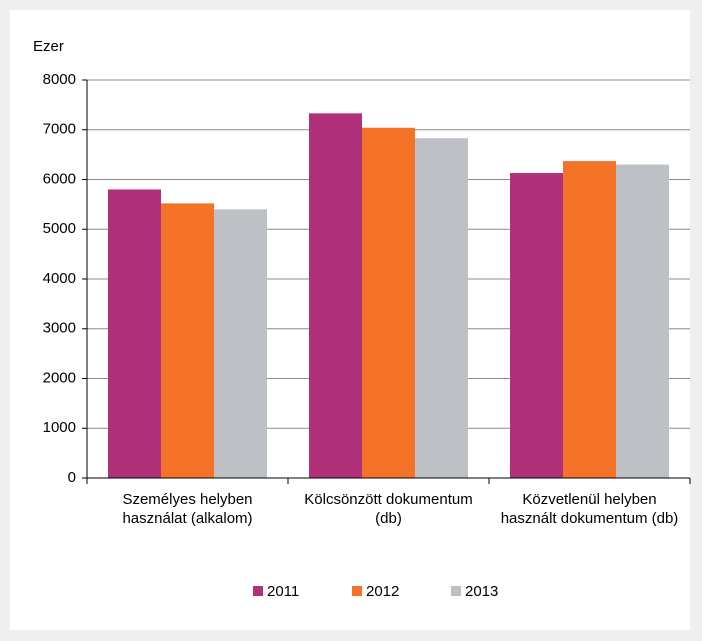 This screenshot has height=641, width=702. What do you see at coordinates (59, 328) in the screenshot?
I see `y-tick-label: 3000` at bounding box center [59, 328].